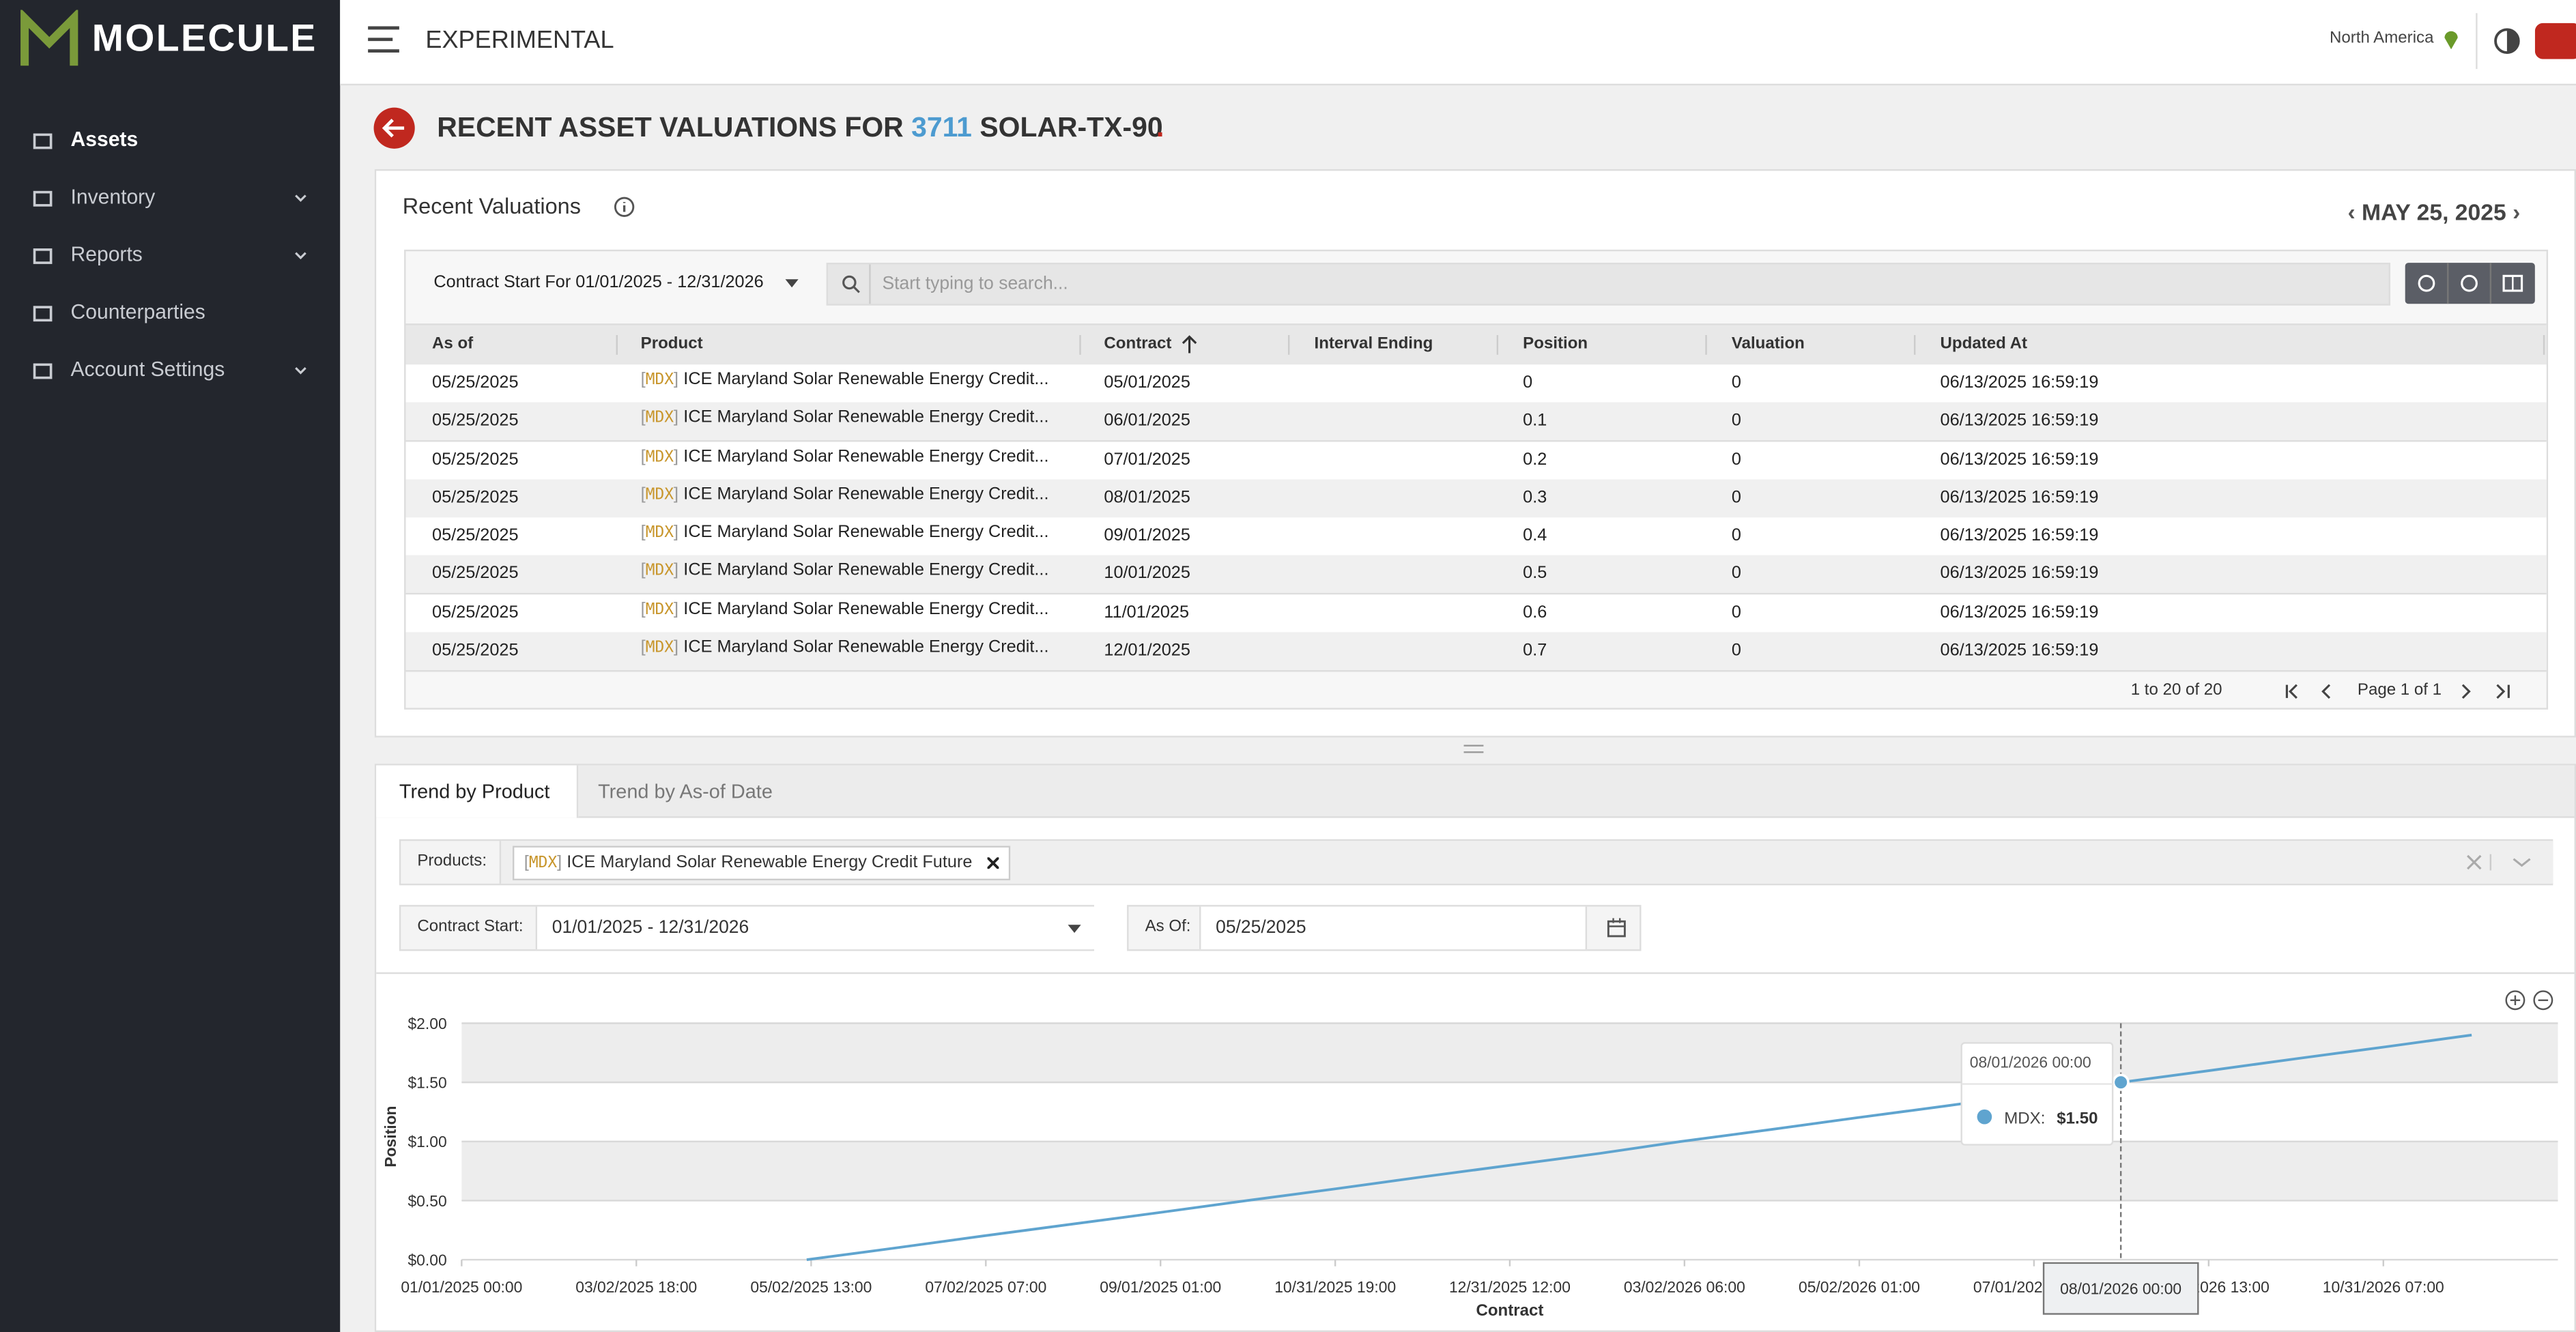 The height and width of the screenshot is (1332, 2576). What do you see at coordinates (1473, 748) in the screenshot?
I see `resize-handle` at bounding box center [1473, 748].